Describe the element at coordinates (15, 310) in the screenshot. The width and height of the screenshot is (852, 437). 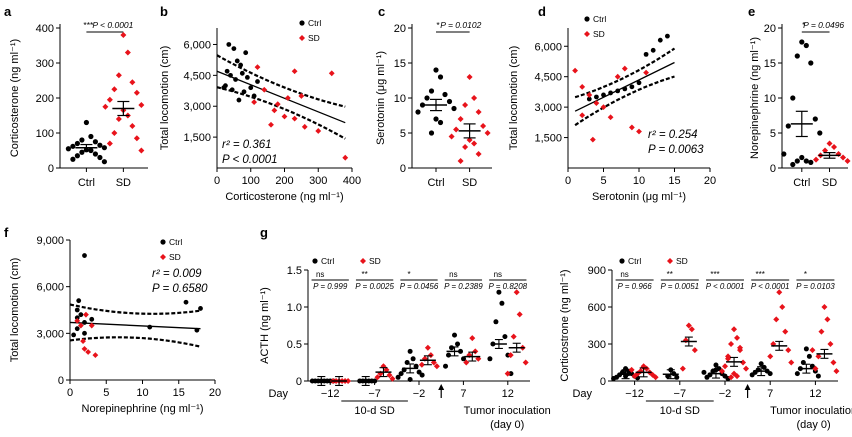
I see `y-axis-label: Total locomotion (cm)` at that location.